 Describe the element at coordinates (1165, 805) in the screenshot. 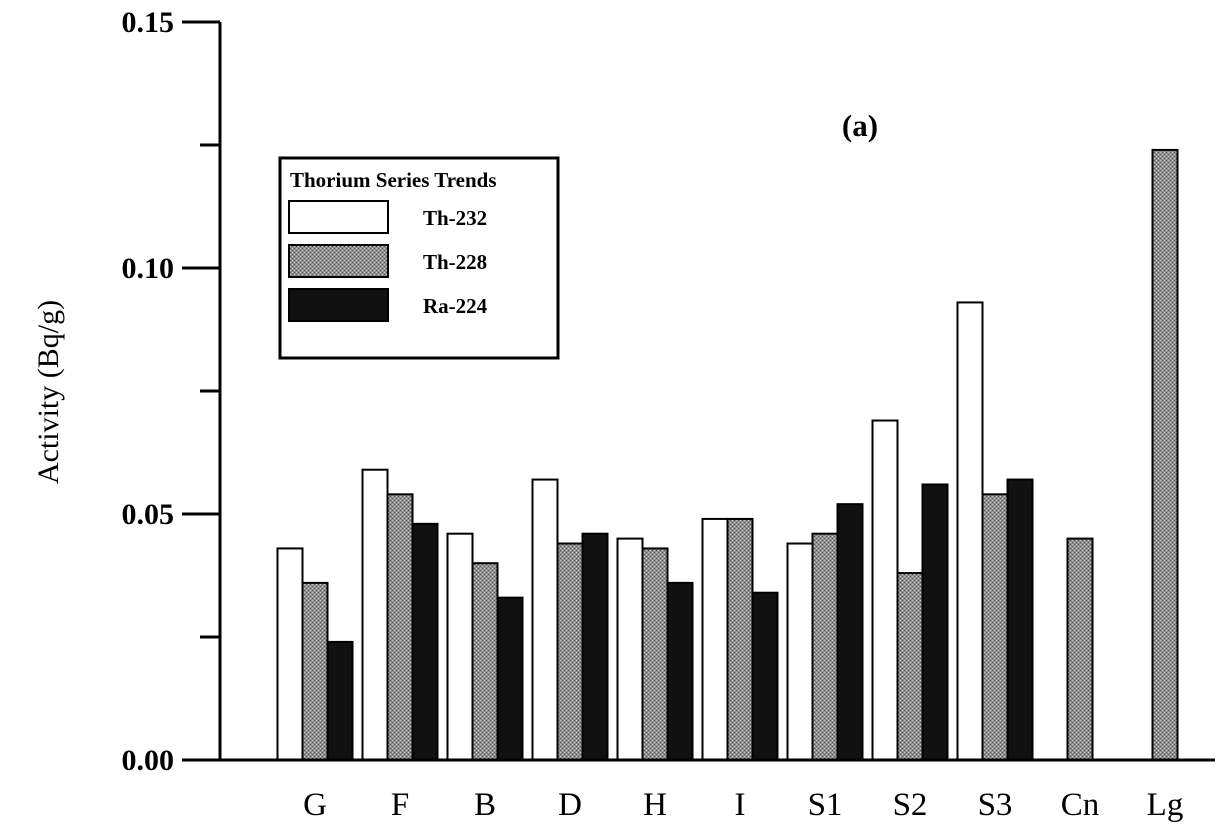

I see `x-category-label: Lg` at that location.